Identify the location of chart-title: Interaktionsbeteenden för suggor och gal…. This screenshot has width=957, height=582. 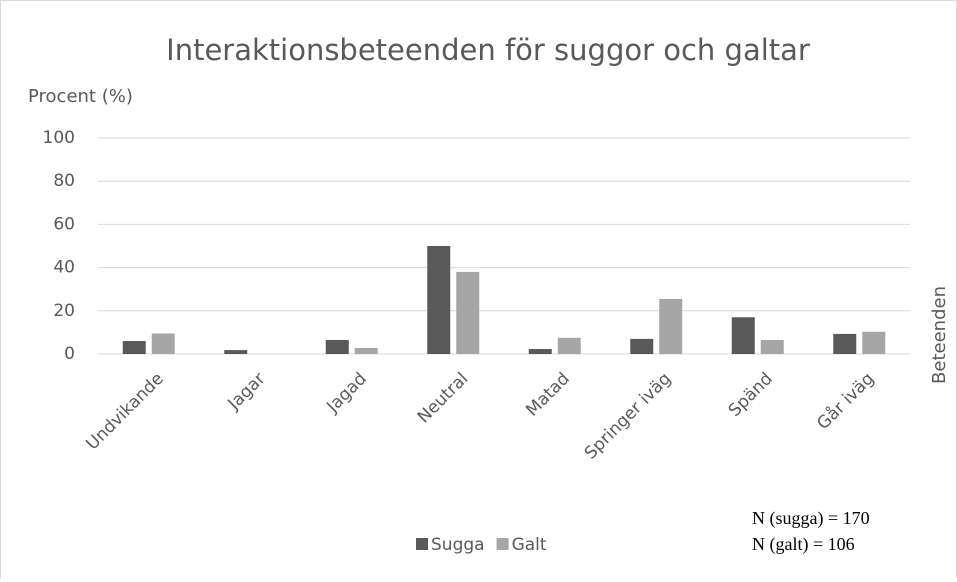
(488, 50).